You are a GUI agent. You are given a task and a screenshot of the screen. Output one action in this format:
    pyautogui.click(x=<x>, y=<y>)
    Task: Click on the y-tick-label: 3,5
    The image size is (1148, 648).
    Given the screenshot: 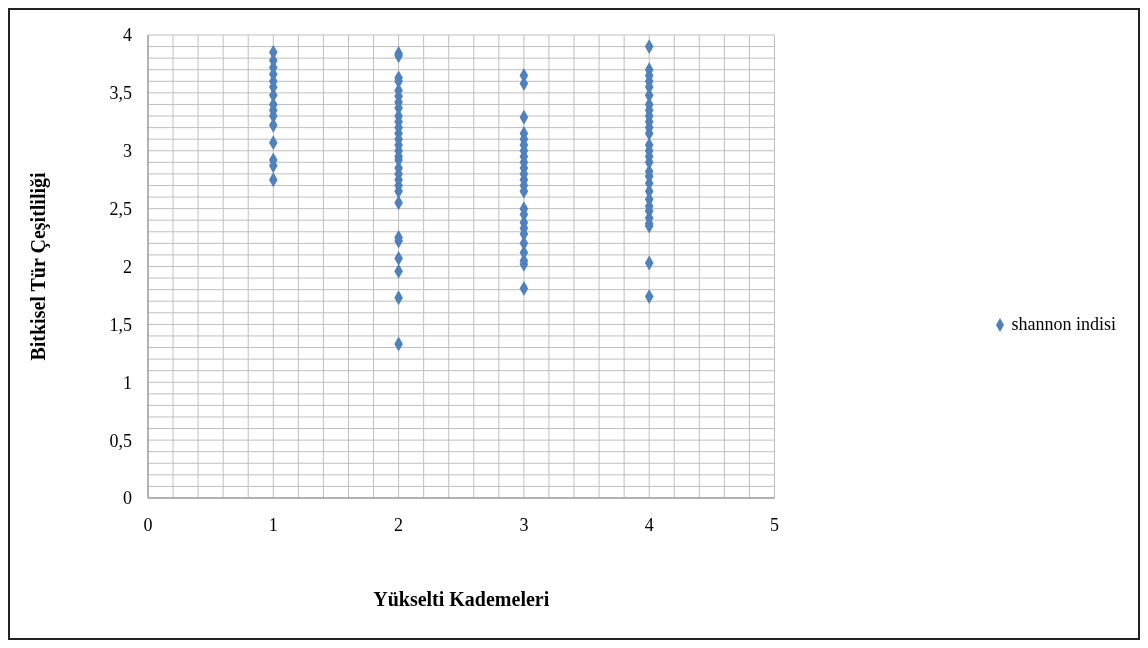 What is the action you would take?
    pyautogui.click(x=120, y=93)
    